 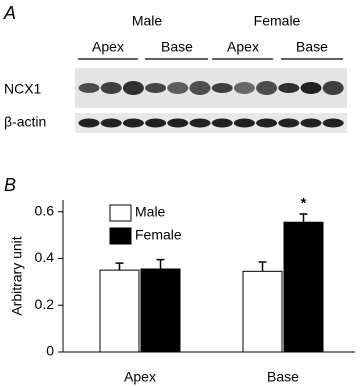 What do you see at coordinates (9, 13) in the screenshot?
I see `panel-label: A` at bounding box center [9, 13].